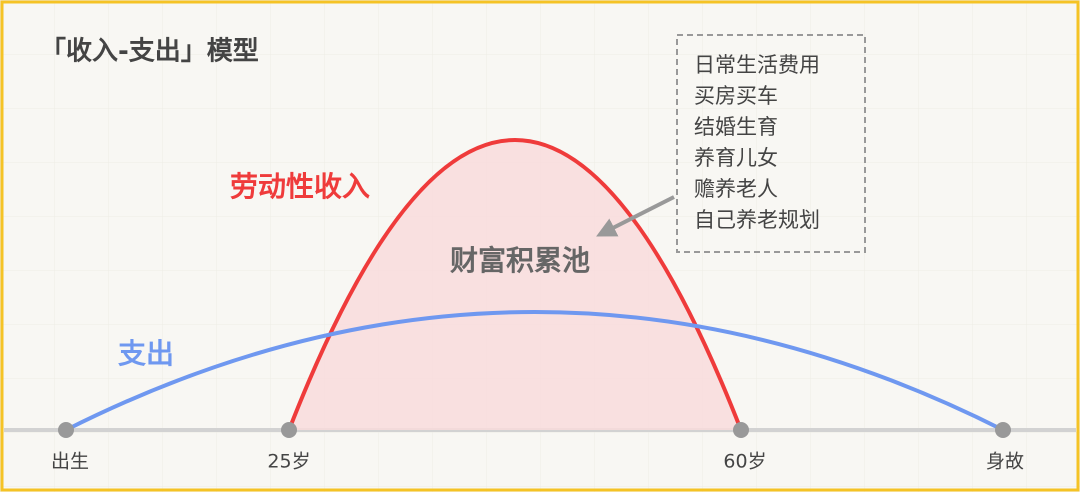  Describe the element at coordinates (736, 189) in the screenshot. I see `expense-item: 赡养老人` at that location.